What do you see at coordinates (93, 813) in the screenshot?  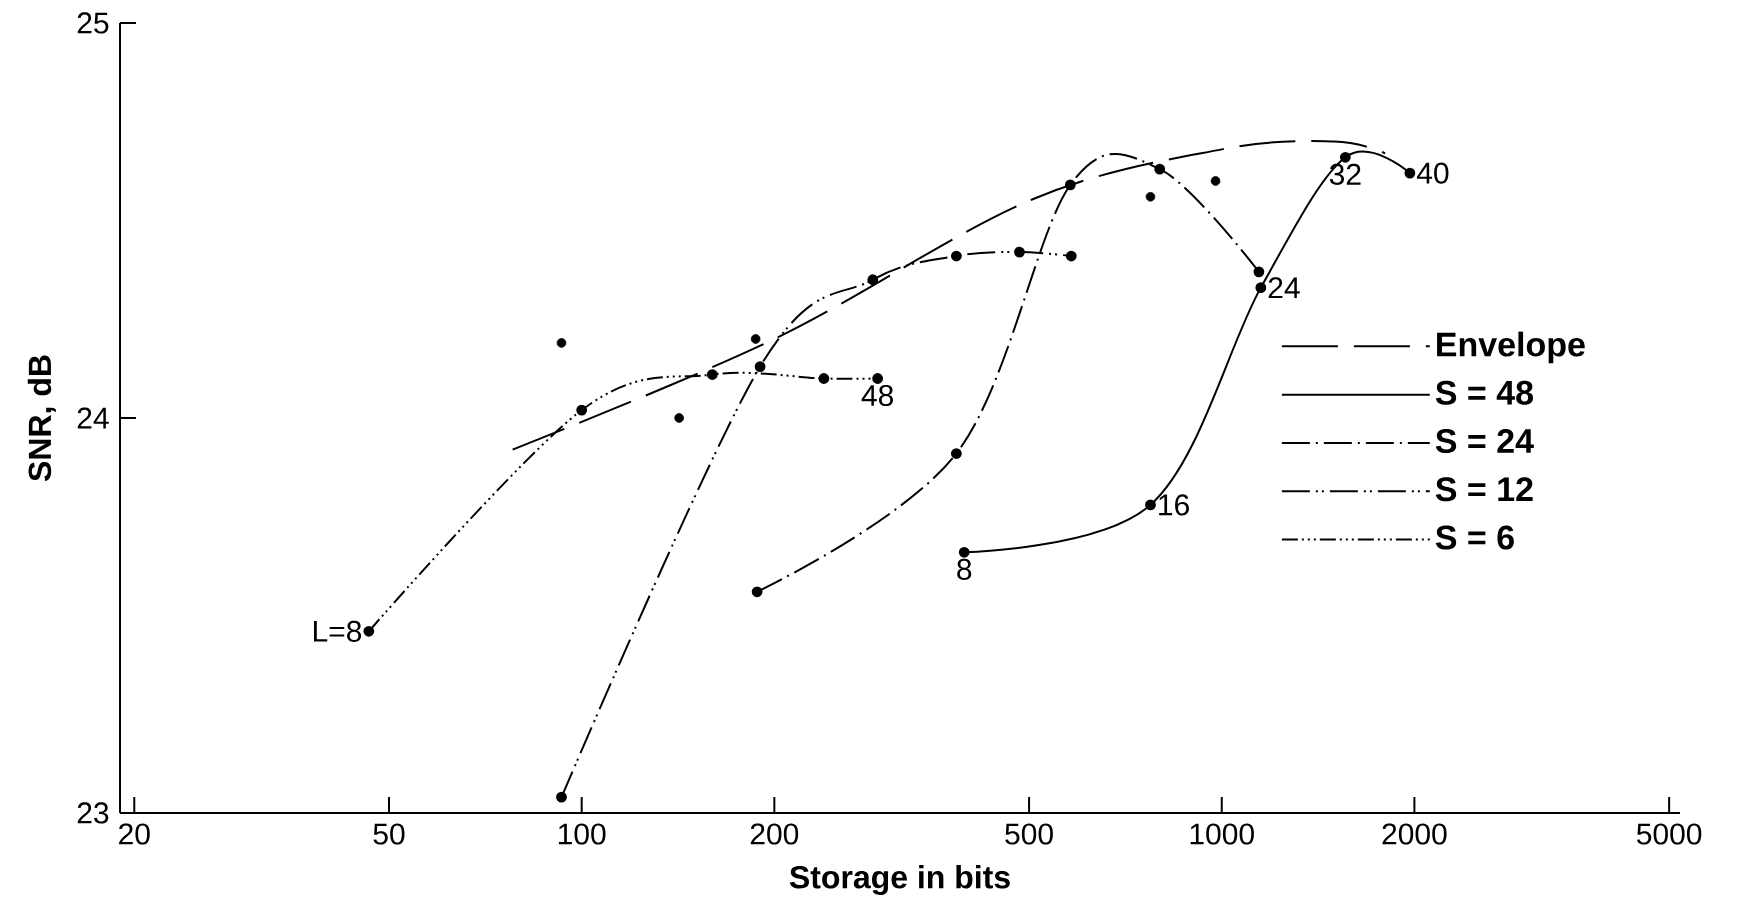 I see `y-tick-label: 23` at bounding box center [93, 813].